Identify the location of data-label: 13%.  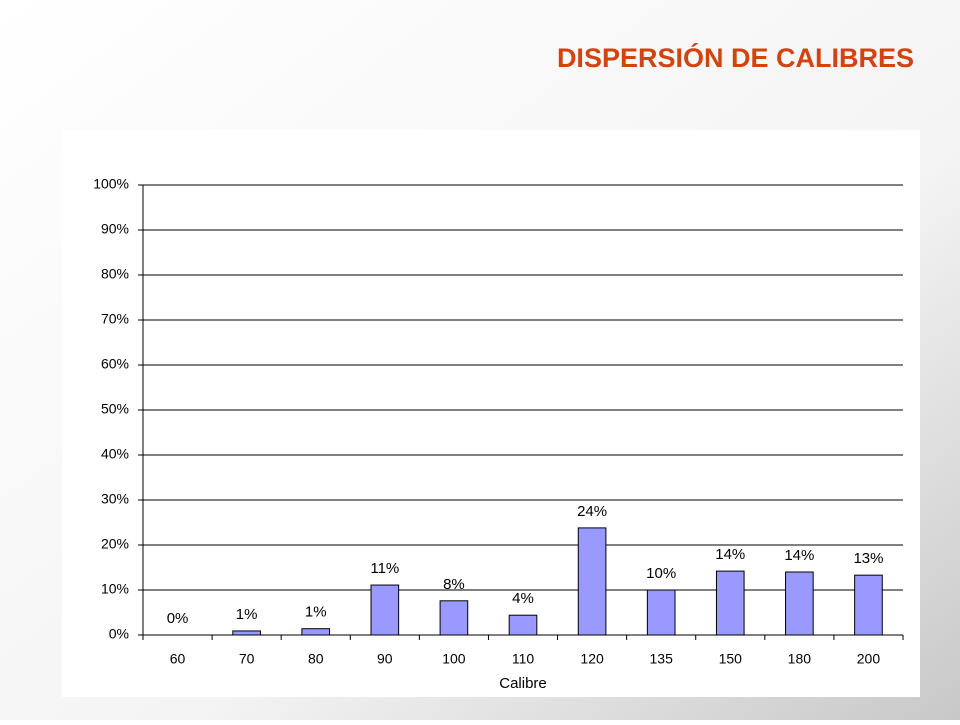
(868, 558).